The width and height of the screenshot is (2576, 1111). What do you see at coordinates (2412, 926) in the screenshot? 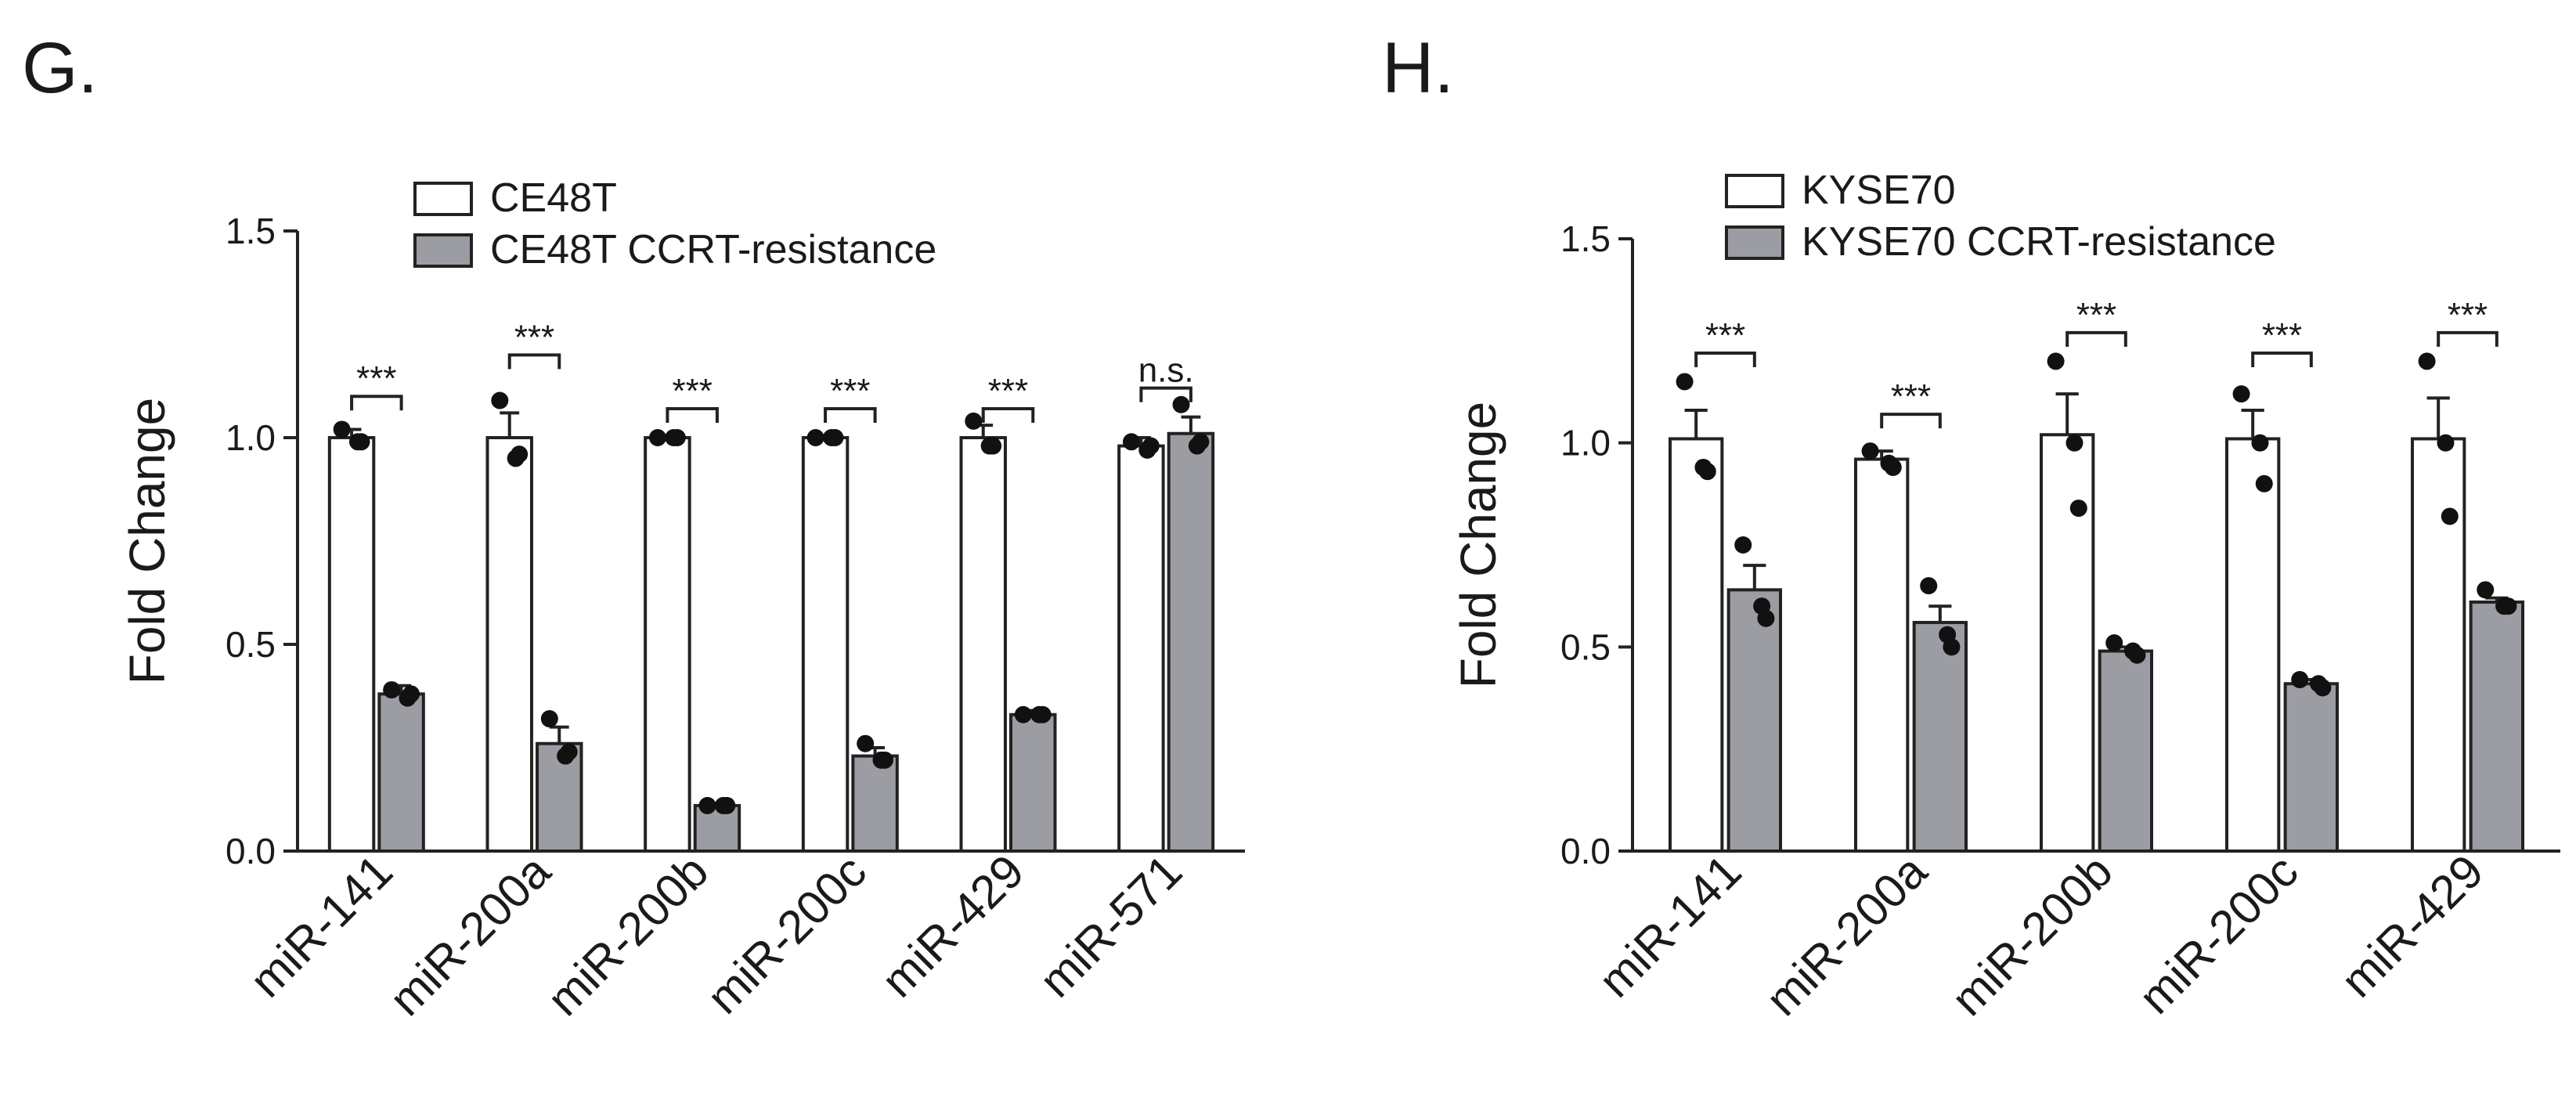
I see `category-label: miR-429` at bounding box center [2412, 926].